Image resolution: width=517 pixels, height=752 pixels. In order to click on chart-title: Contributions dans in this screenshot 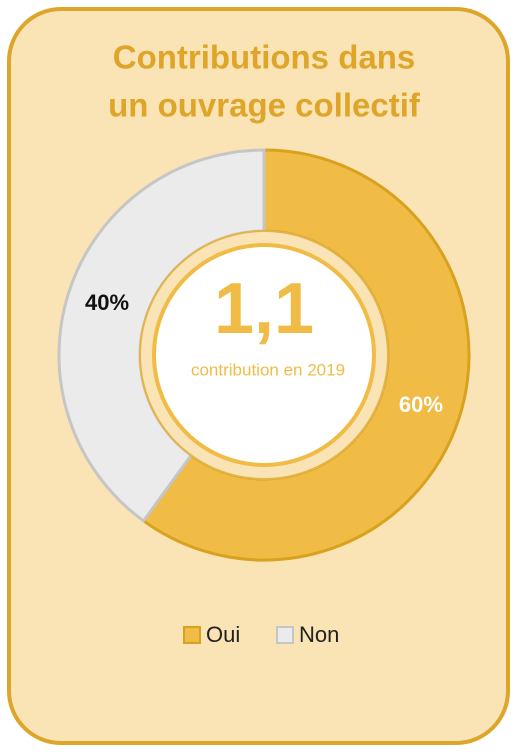, I will do `click(264, 57)`.